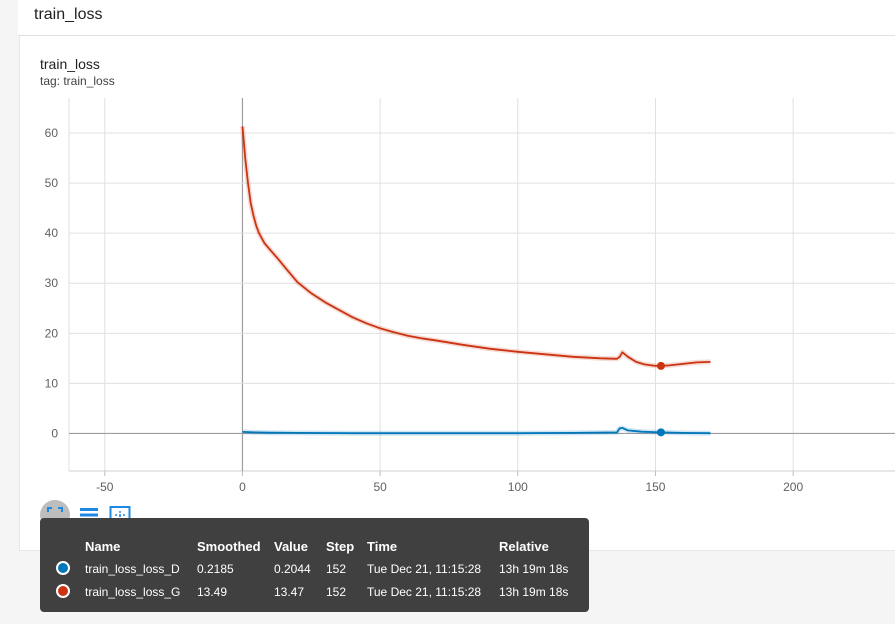 The height and width of the screenshot is (624, 895). What do you see at coordinates (54, 433) in the screenshot?
I see `y-tick-label: 0` at bounding box center [54, 433].